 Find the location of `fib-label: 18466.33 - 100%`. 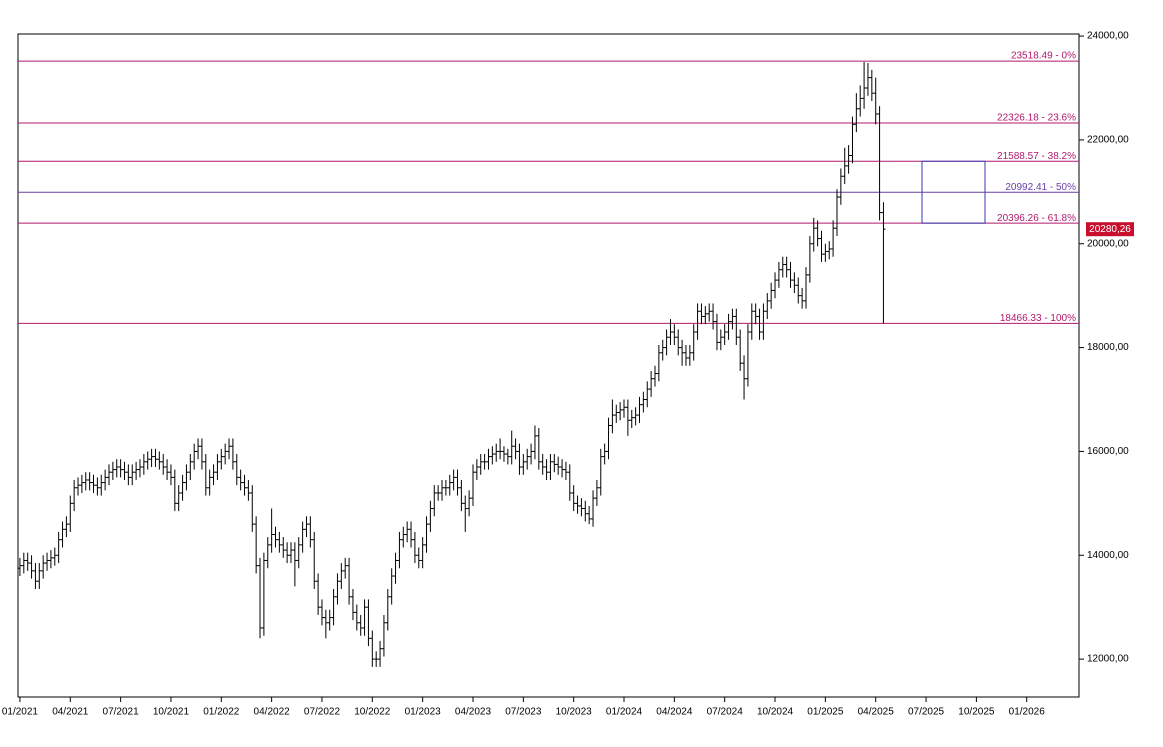

fib-label: 18466.33 - 100% is located at coordinates (1038, 318).